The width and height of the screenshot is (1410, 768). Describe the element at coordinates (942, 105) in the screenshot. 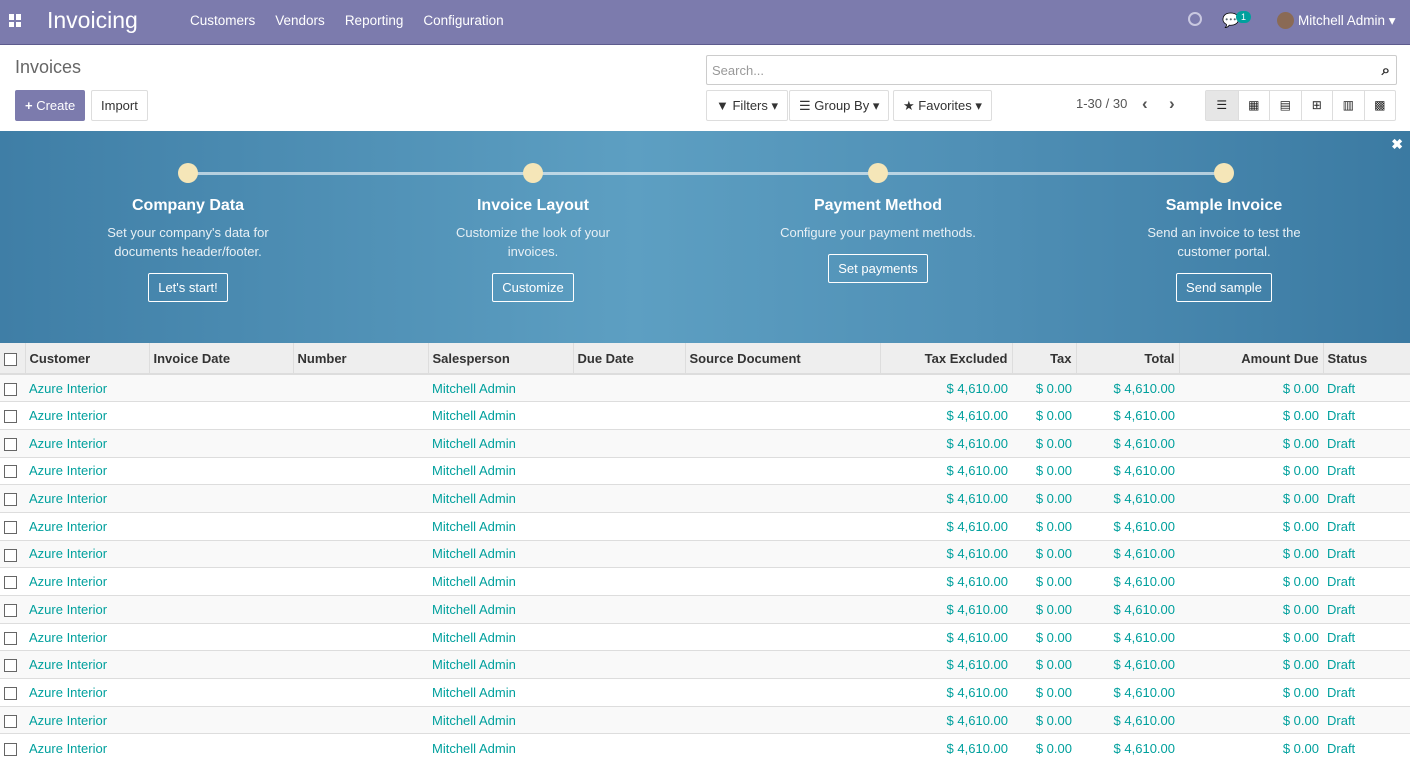

I see `favorites-button: ★ Favorites ▾` at that location.